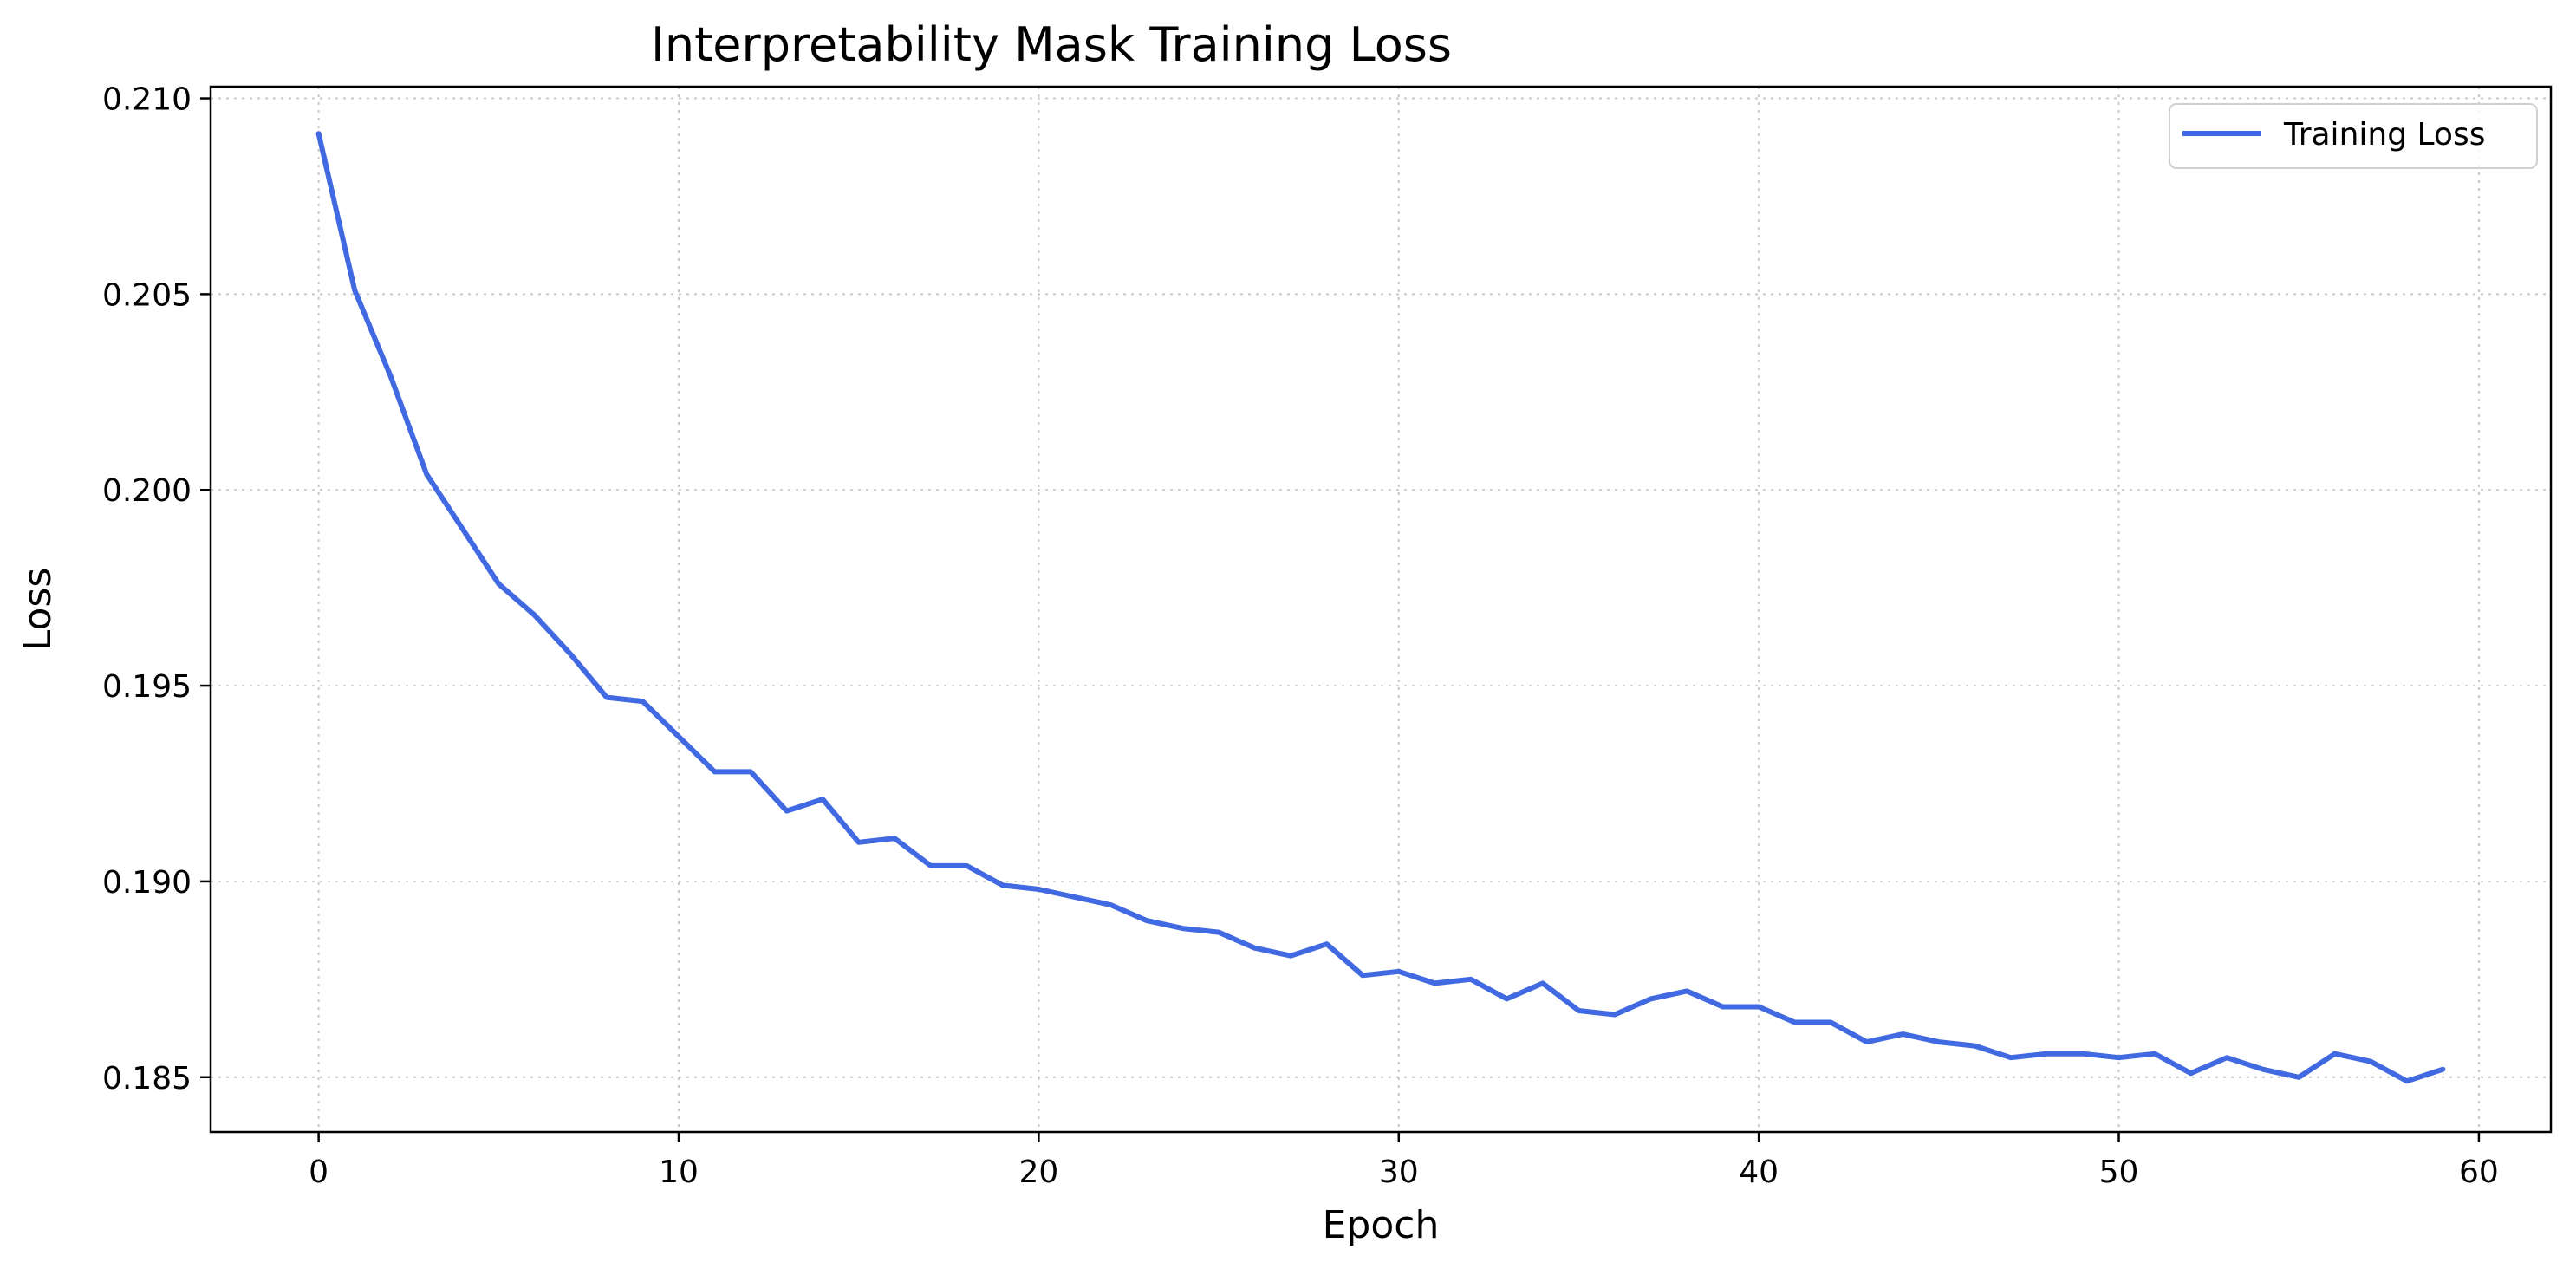  Describe the element at coordinates (2119, 1172) in the screenshot. I see `x-tick-label: 50` at that location.